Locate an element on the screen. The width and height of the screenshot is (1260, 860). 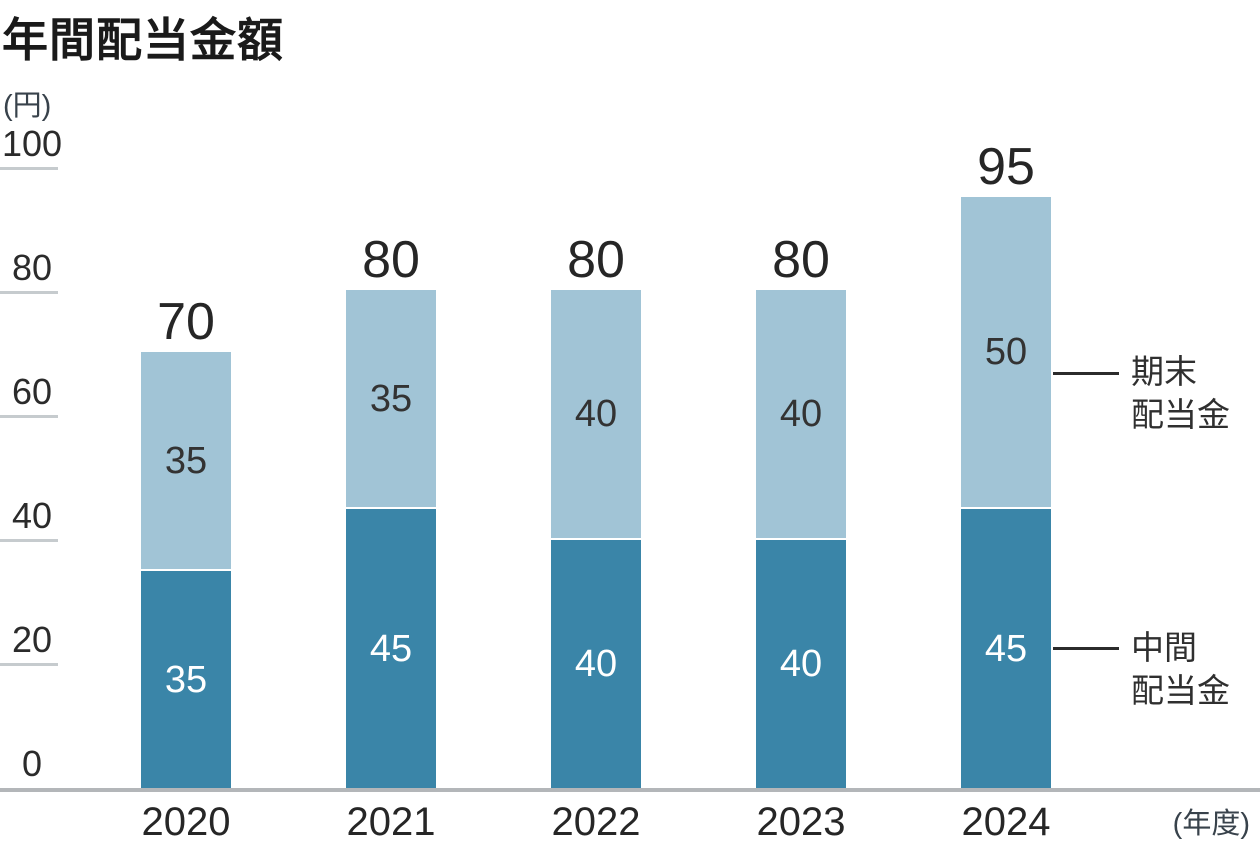
x-axis-label-2020: 2020 is located at coordinates (186, 822).